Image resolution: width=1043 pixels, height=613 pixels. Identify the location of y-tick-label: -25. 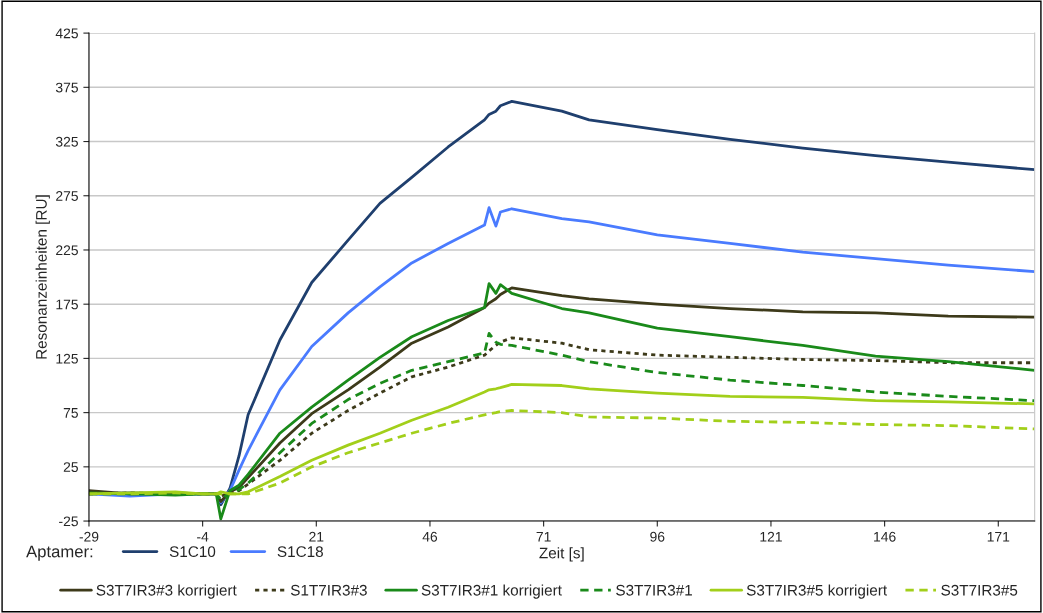
(68, 521).